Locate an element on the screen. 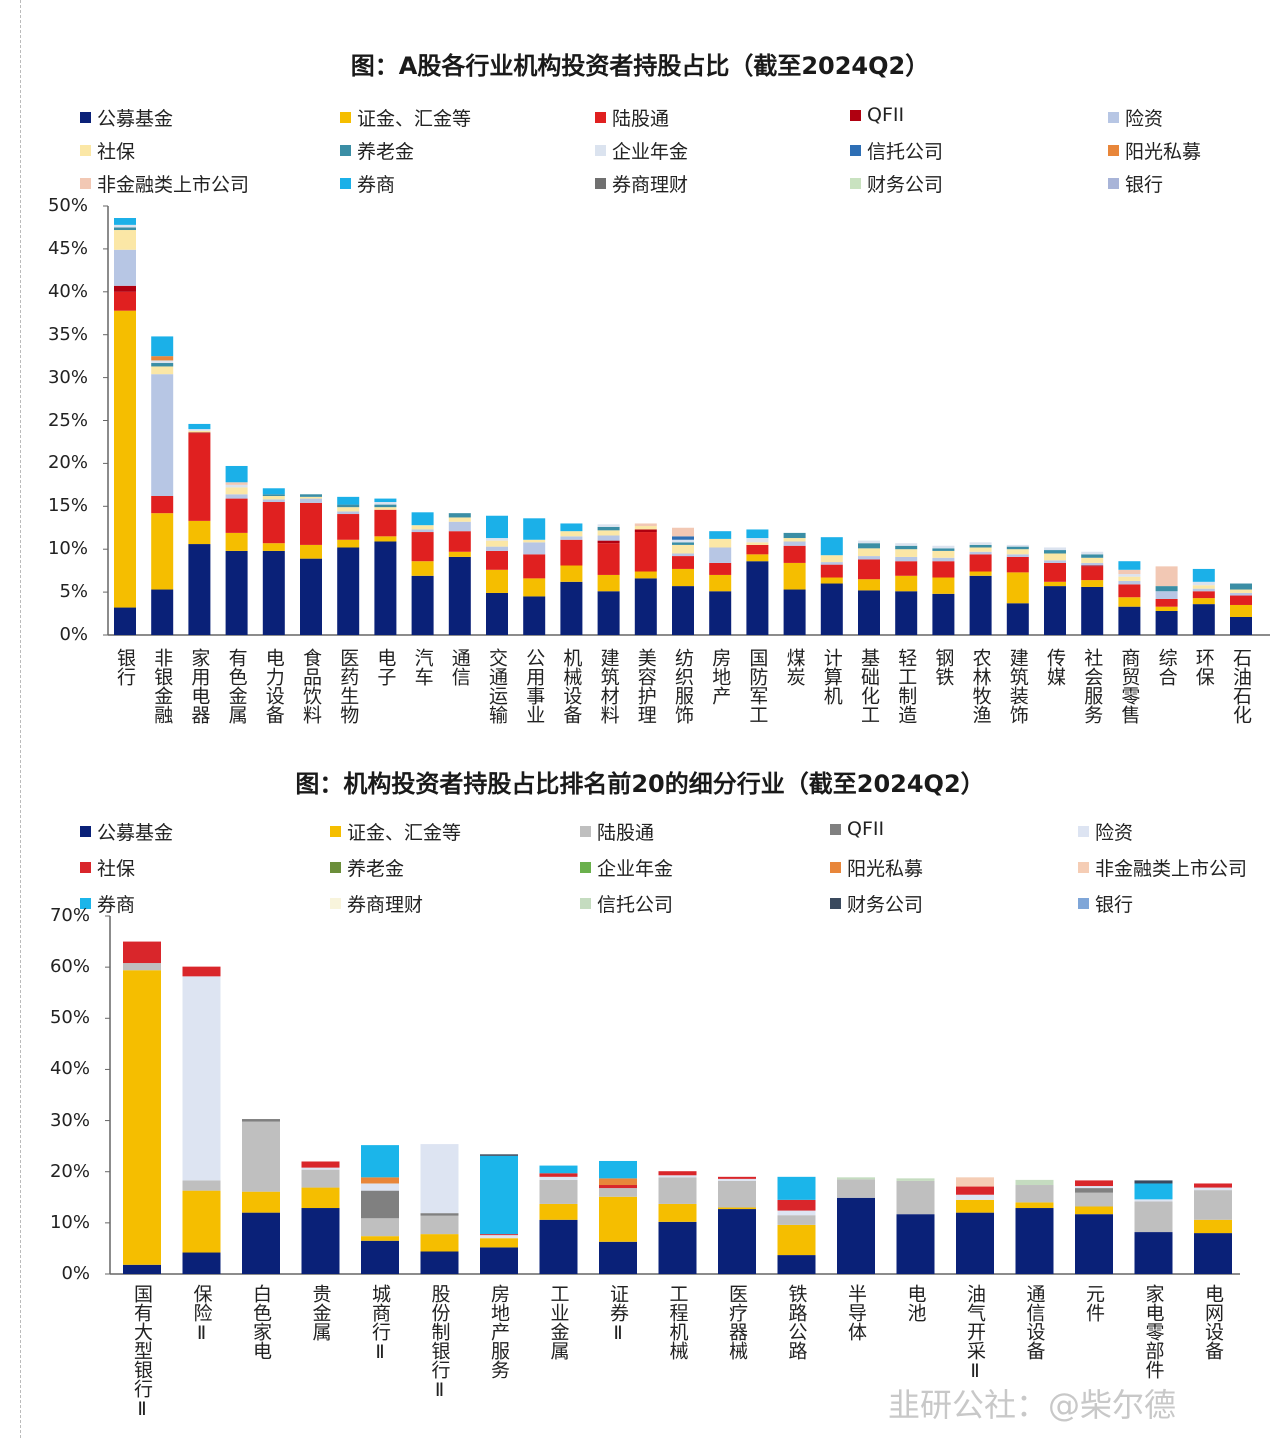 Image resolution: width=1280 pixels, height=1438 pixels. legend-item: 券商理财 is located at coordinates (376, 903).